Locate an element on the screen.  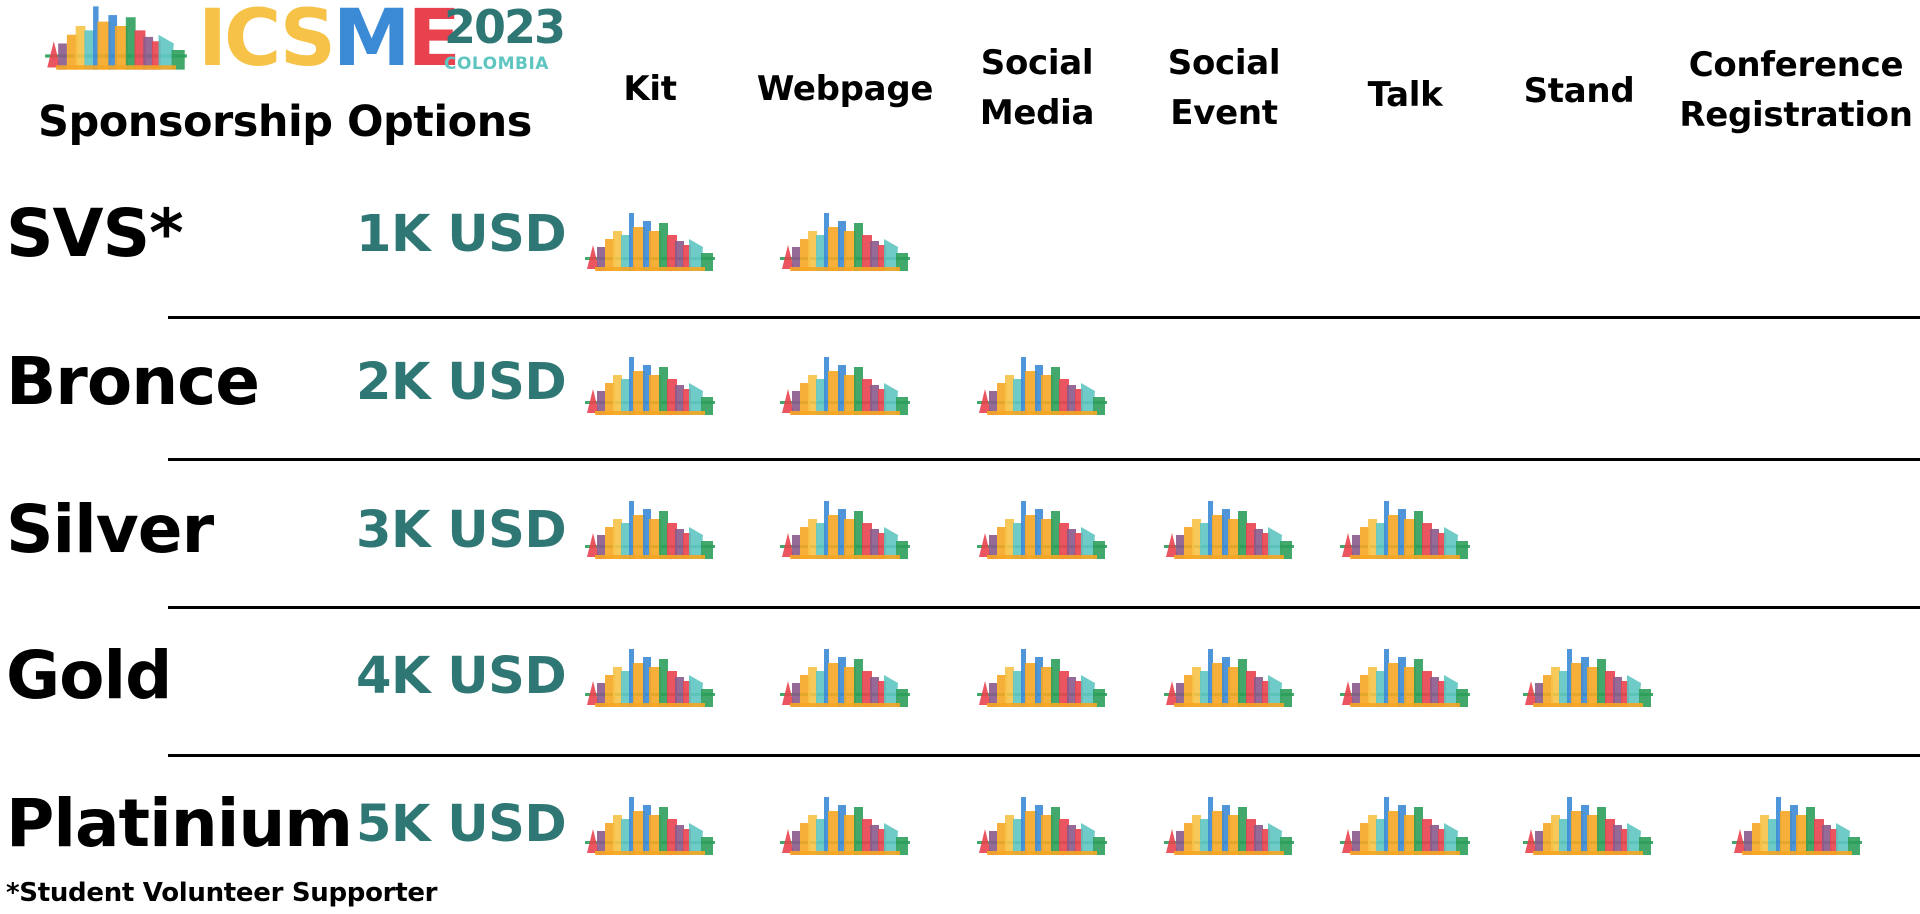
included-conference-registration-icon is located at coordinates (1797, 826).